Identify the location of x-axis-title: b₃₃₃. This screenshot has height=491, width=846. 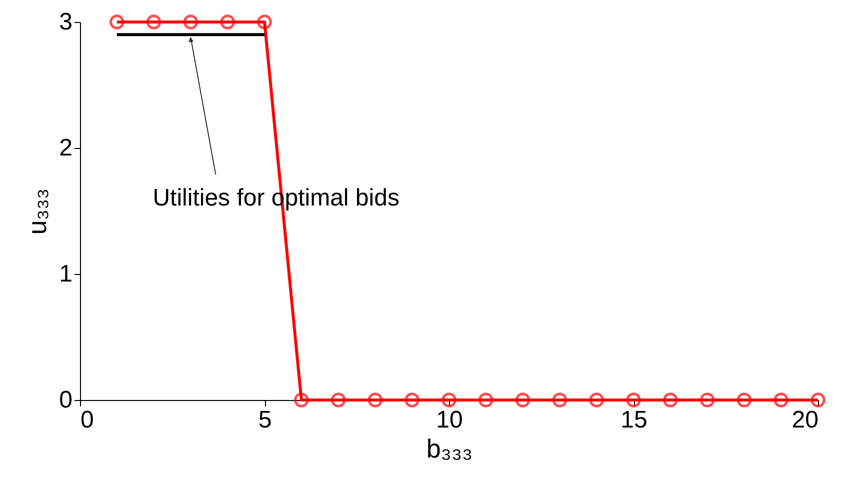
(449, 449).